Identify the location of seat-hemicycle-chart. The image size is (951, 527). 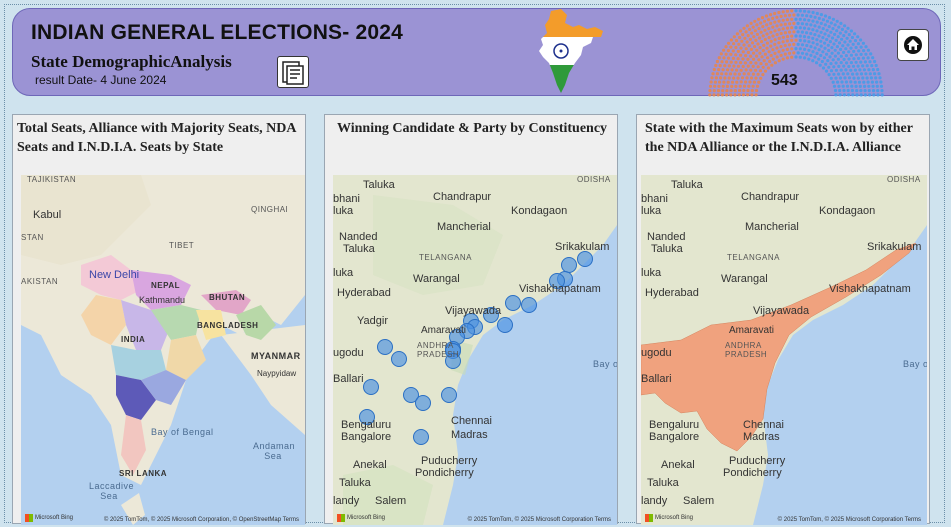
(796, 53).